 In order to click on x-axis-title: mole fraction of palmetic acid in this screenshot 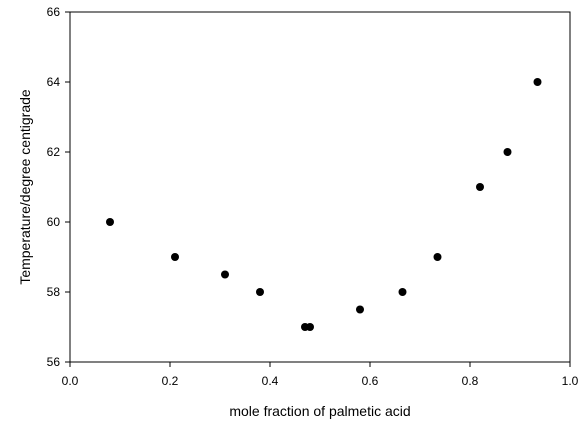, I will do `click(319, 411)`.